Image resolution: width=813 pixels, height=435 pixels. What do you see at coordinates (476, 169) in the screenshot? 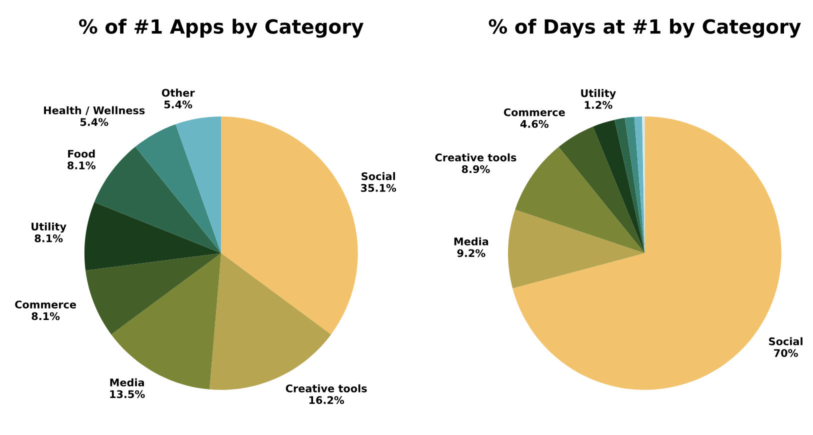
I see `data-label: 8.9%` at bounding box center [476, 169].